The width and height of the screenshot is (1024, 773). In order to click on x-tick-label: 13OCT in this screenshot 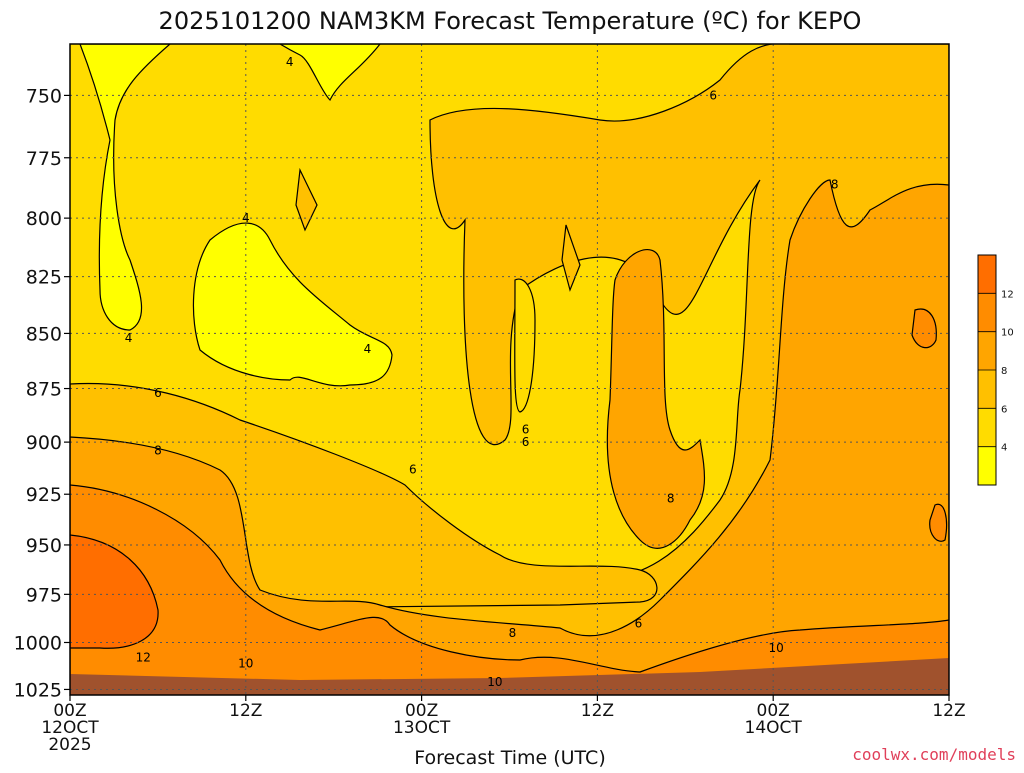, I will do `click(422, 728)`.